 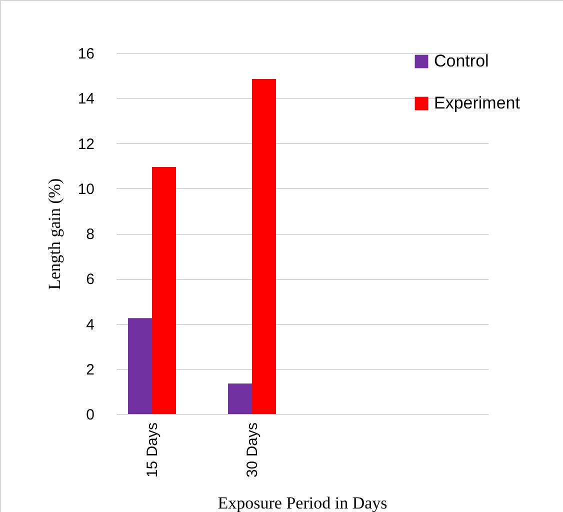 What do you see at coordinates (86, 189) in the screenshot?
I see `y-tick-label: 10` at bounding box center [86, 189].